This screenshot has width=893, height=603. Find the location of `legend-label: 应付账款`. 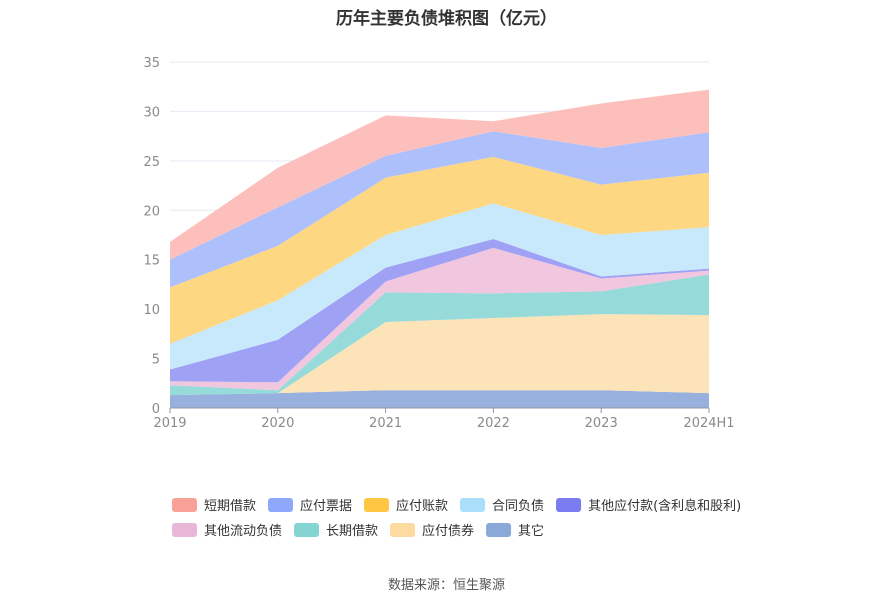

legend-label: 应付账款 is located at coordinates (422, 506).